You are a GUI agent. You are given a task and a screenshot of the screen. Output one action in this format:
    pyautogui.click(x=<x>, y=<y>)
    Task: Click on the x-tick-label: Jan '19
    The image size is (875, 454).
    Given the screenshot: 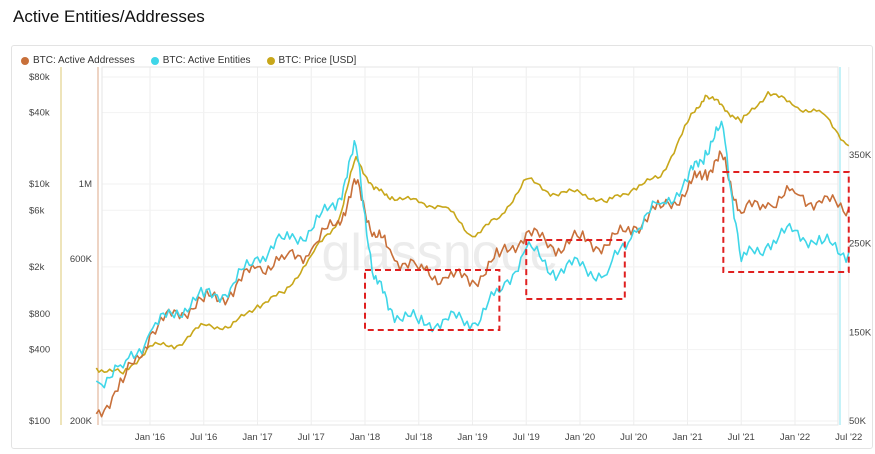 What is the action you would take?
    pyautogui.click(x=472, y=437)
    